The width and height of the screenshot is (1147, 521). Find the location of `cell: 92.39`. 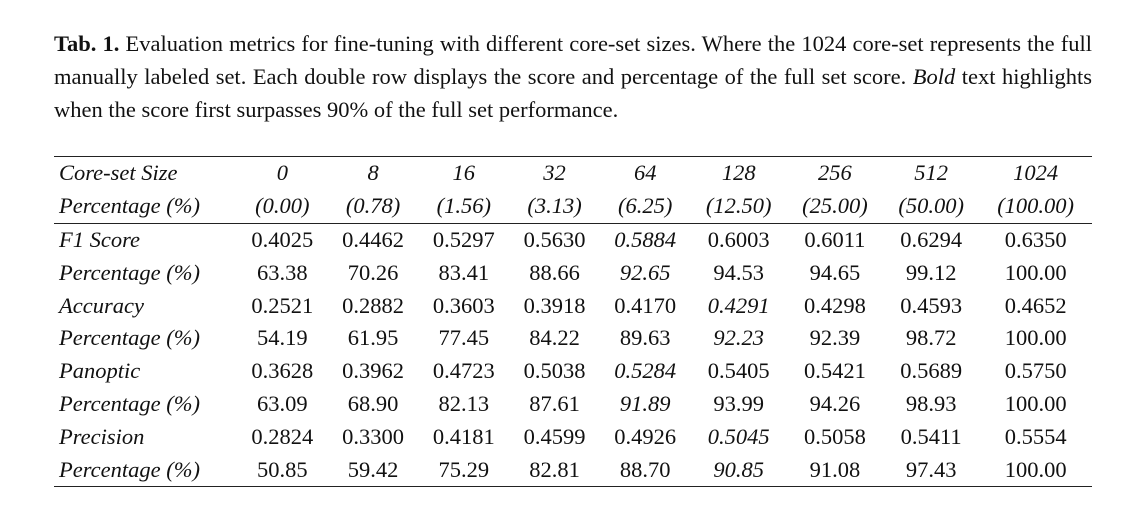

cell: 92.39 is located at coordinates (835, 338).